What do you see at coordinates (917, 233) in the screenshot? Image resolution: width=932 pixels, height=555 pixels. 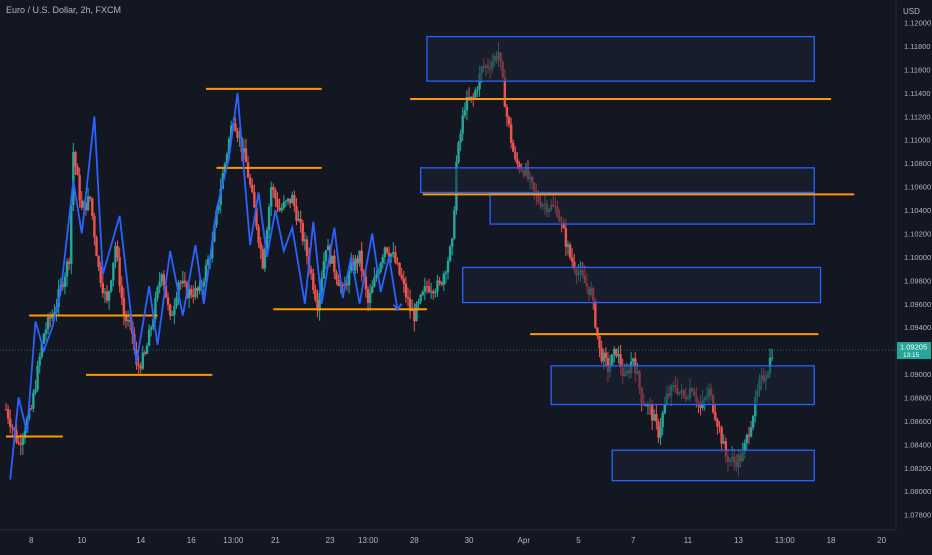 I see `y-tick-label: 1.10200` at bounding box center [917, 233].